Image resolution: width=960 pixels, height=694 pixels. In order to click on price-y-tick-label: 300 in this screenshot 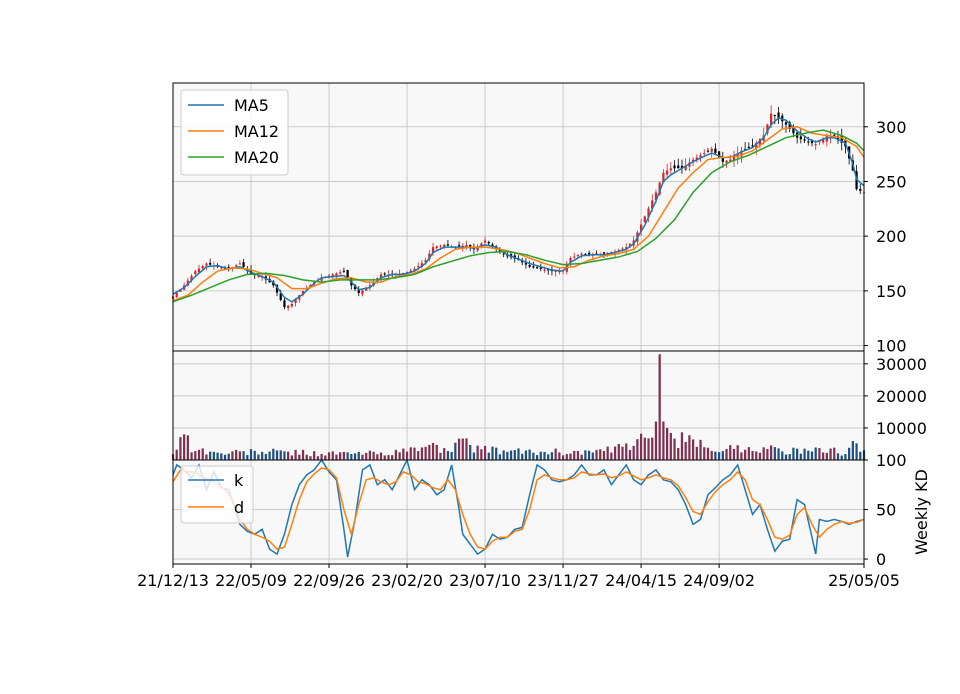, I will do `click(891, 127)`.